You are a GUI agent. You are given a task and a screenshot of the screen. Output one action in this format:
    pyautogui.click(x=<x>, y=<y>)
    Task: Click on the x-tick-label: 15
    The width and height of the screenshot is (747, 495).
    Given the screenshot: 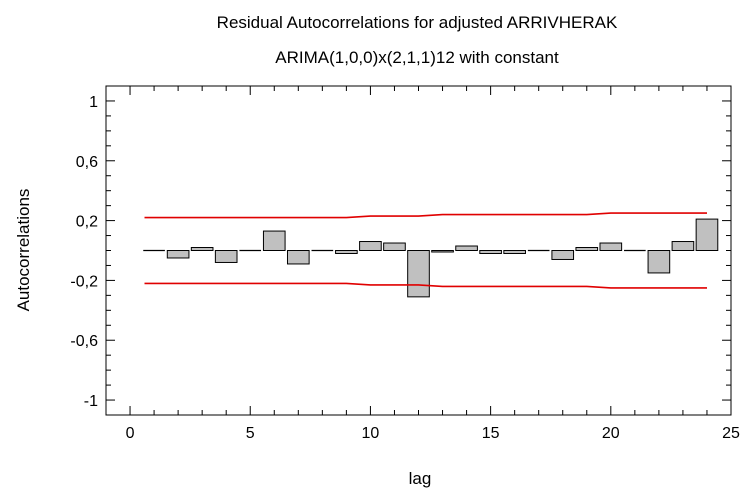 What is the action you would take?
    pyautogui.click(x=491, y=433)
    